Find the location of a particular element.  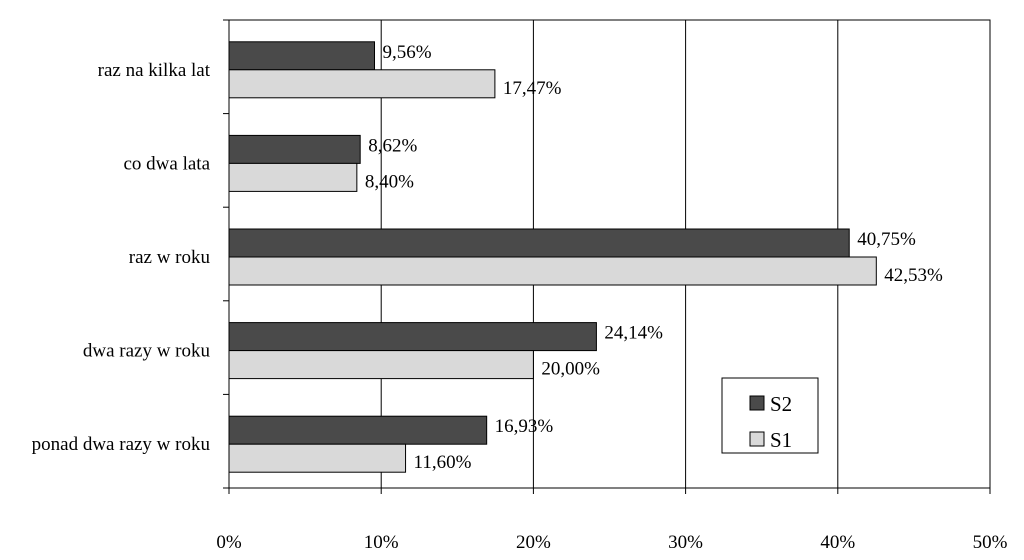

data-label-s1: 42,53% is located at coordinates (913, 275).